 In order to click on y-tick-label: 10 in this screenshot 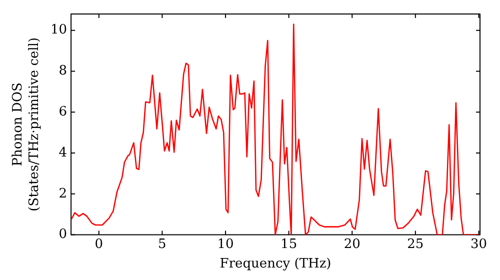, I will do `click(59, 30)`.